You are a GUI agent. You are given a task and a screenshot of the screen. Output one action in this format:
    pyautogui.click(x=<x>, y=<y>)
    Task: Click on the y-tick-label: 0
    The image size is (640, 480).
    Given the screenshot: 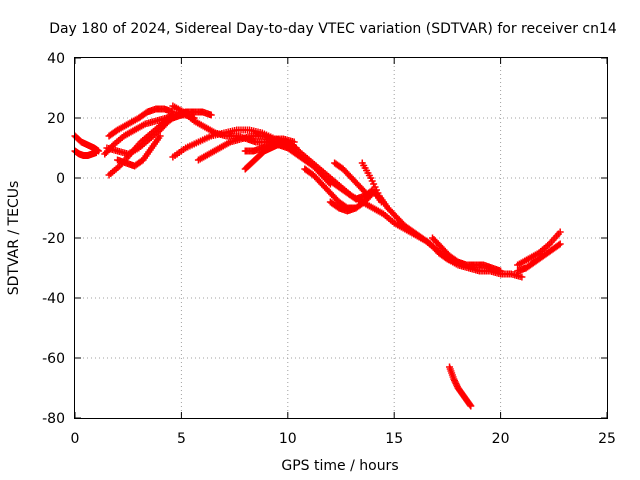 What is the action you would take?
    pyautogui.click(x=60, y=179)
    